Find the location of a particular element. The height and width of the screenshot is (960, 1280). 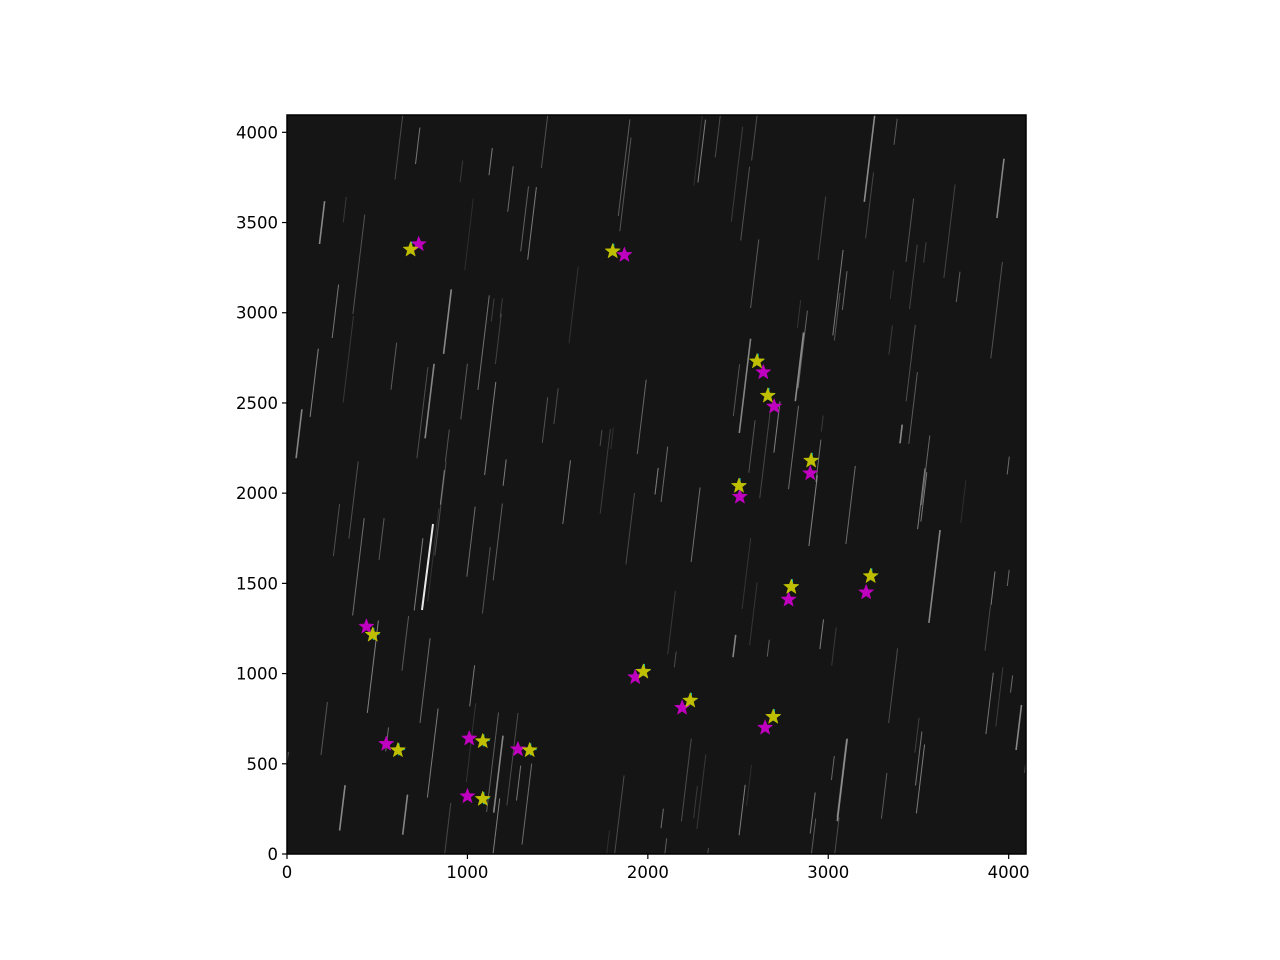

y-tick-label: 2500 is located at coordinates (257, 403).